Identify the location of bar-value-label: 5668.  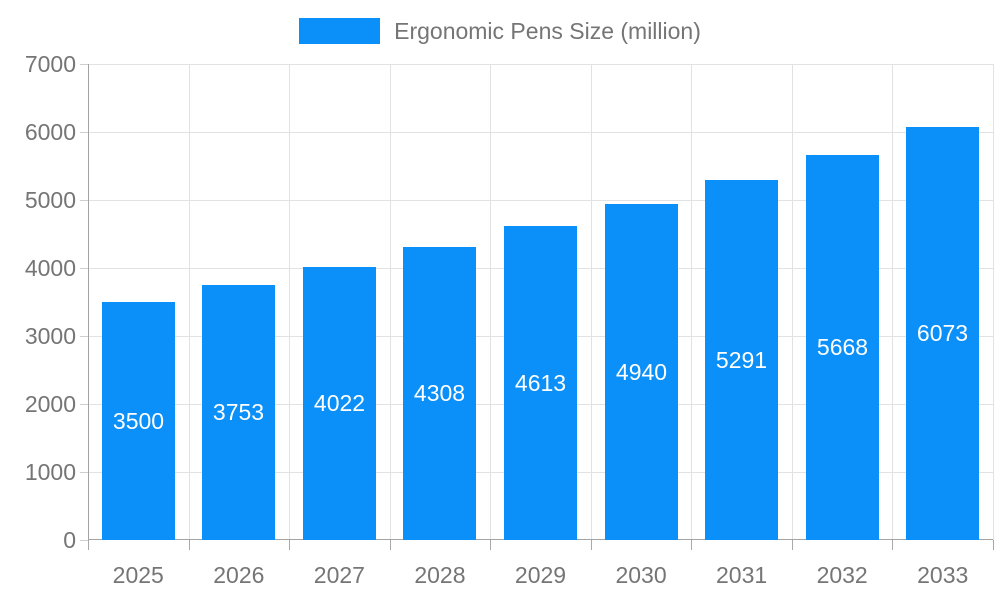
(842, 347).